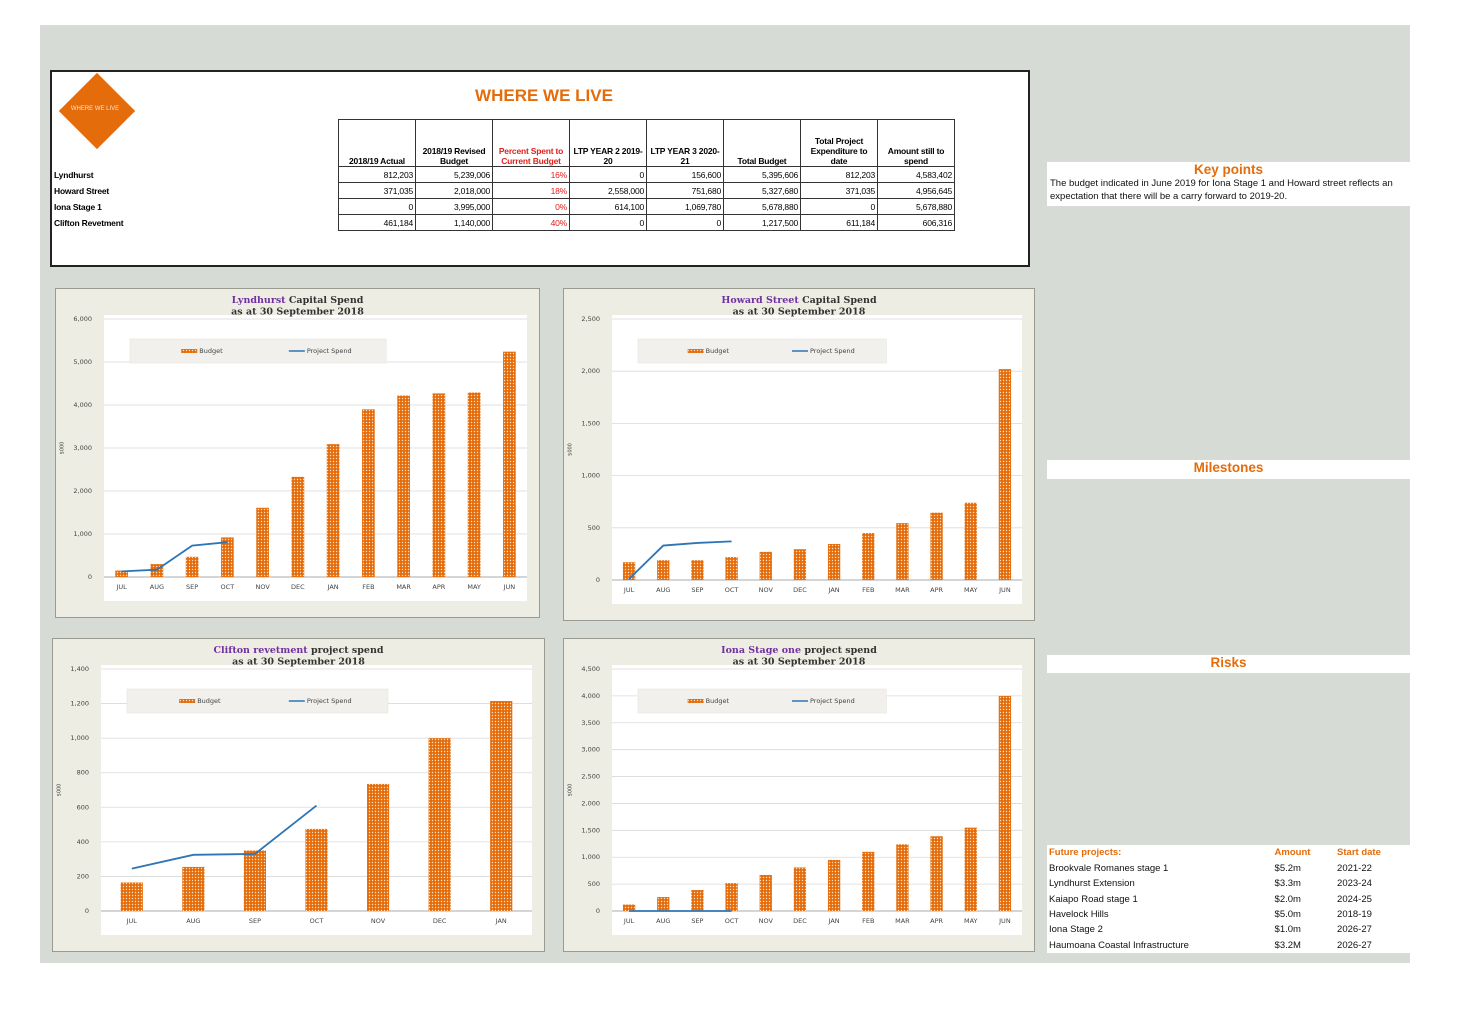 This screenshot has height=1033, width=1462. I want to click on y-tick-label: 4,500, so click(590, 669).